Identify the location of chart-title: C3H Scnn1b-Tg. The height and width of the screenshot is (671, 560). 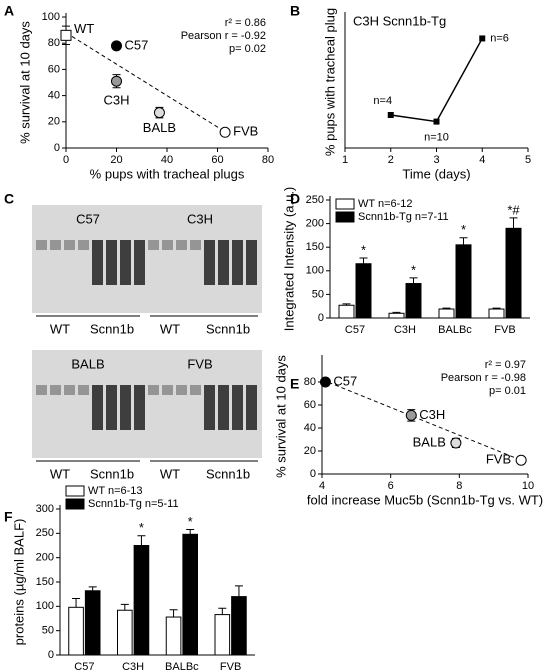
(399, 20).